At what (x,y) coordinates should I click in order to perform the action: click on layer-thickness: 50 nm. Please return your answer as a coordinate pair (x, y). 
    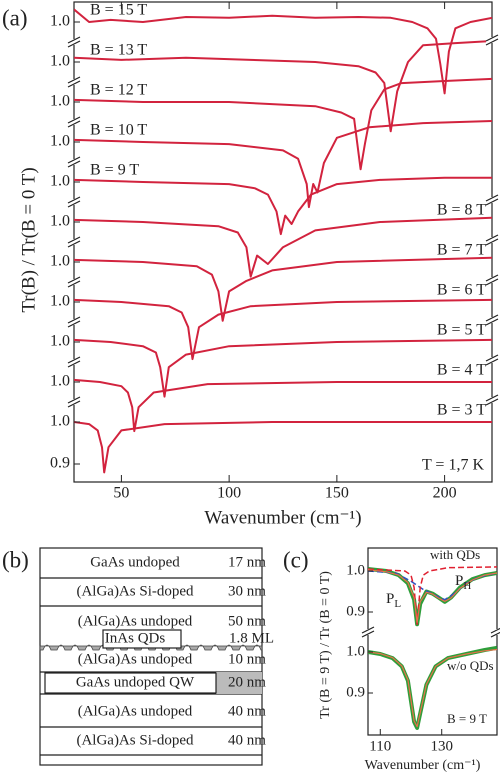
    Looking at the image, I should click on (247, 621).